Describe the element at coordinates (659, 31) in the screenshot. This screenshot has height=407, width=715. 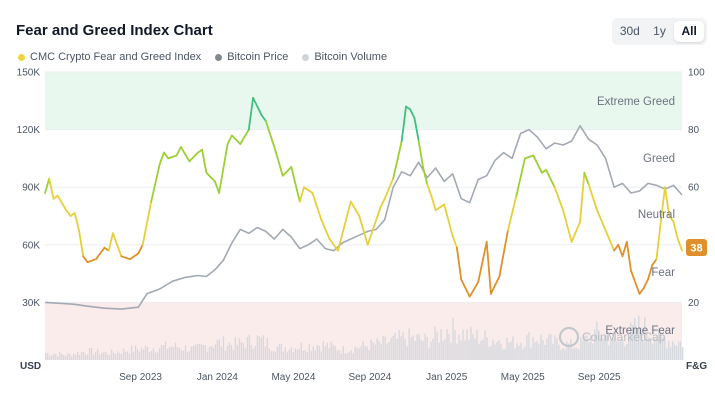
I see `range-1y-button: 1y` at that location.